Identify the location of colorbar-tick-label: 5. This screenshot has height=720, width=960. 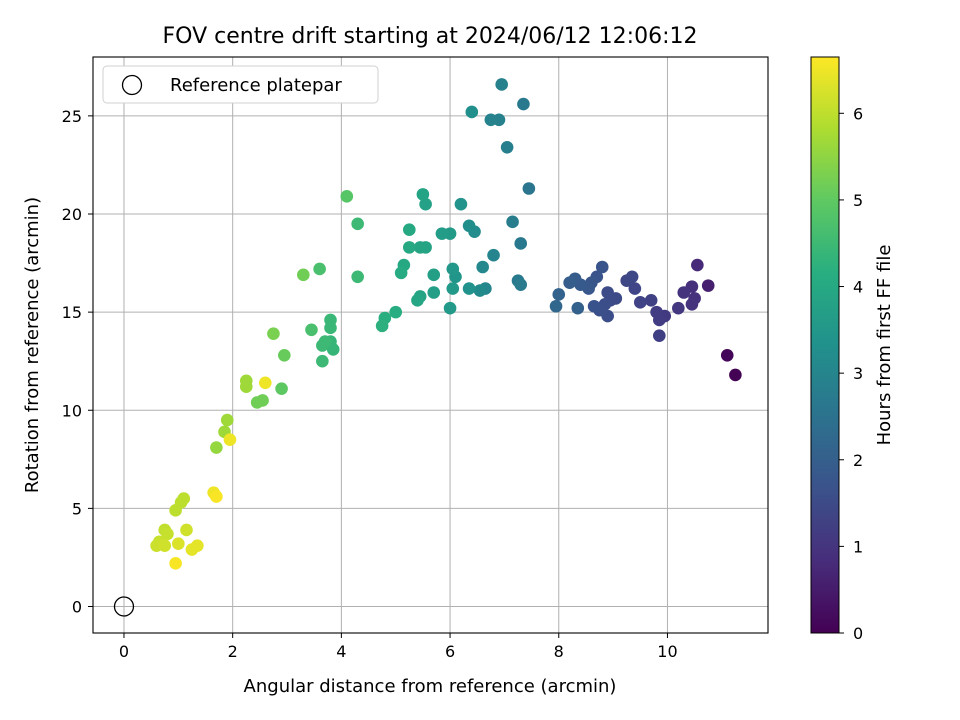
(858, 200).